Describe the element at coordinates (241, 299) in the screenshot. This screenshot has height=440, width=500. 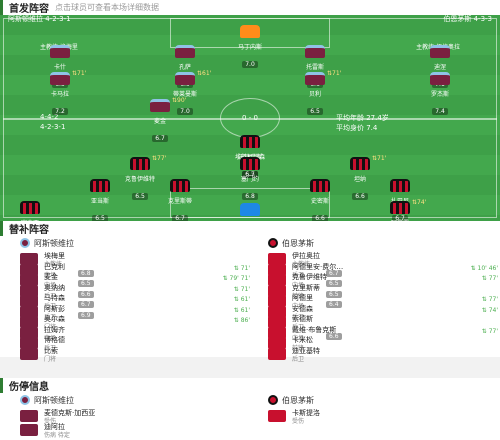
I see `sub-event-icon: ⇅ 61'` at that location.